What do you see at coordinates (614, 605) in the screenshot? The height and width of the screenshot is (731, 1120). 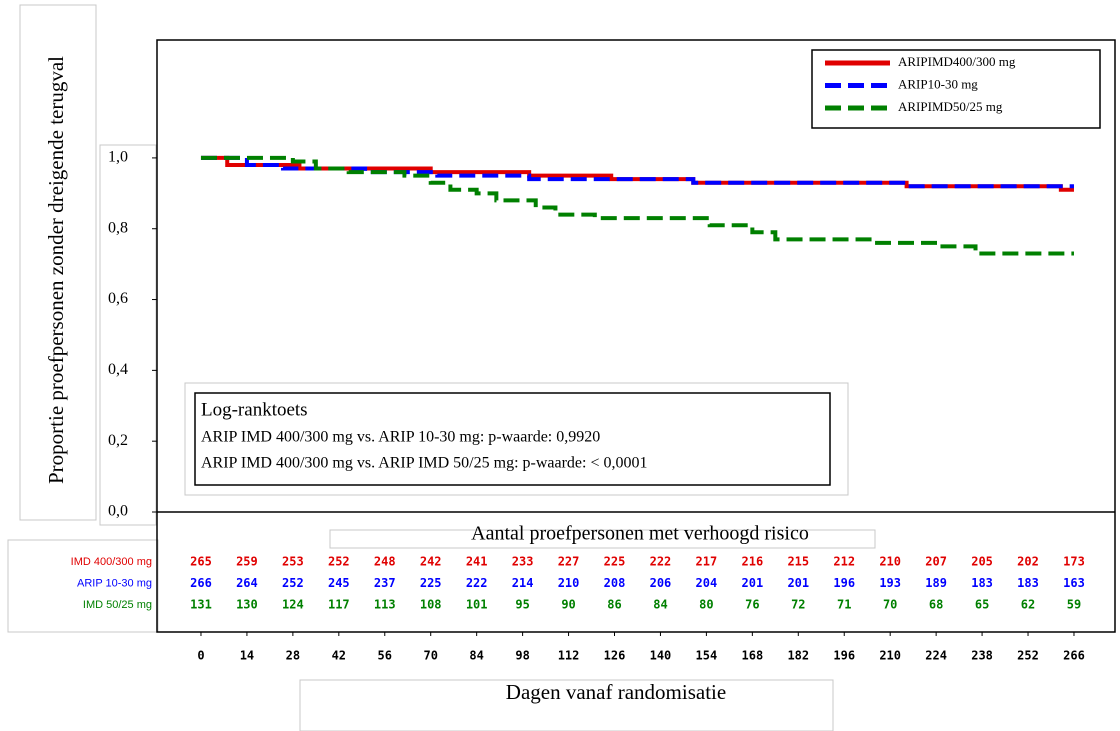 I see `risk-count: 86` at bounding box center [614, 605].